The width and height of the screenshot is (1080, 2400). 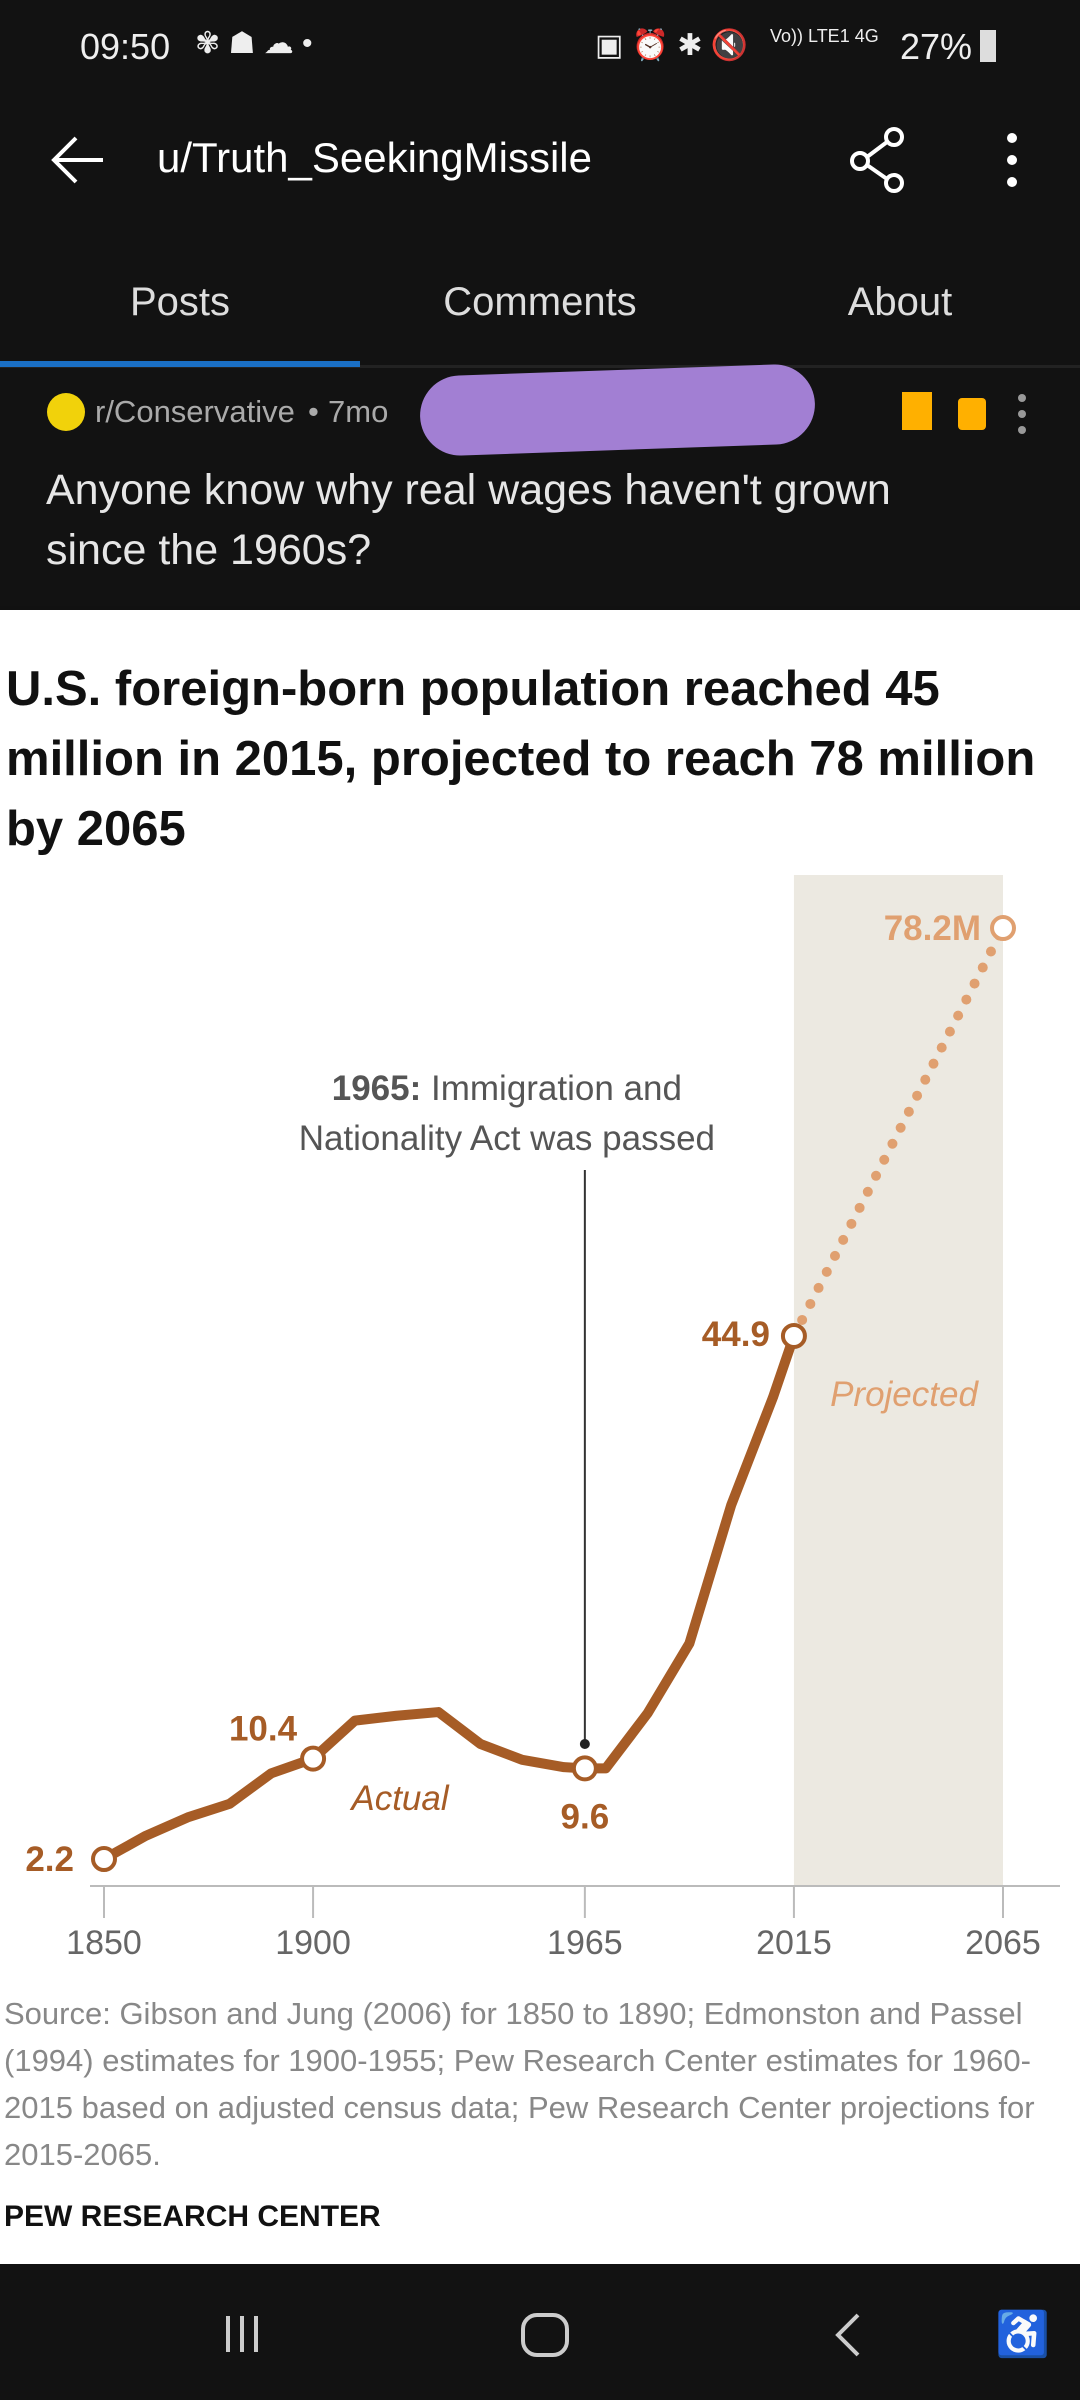 I want to click on profile-title: u/Truth_SeekingMissile, so click(x=374, y=157).